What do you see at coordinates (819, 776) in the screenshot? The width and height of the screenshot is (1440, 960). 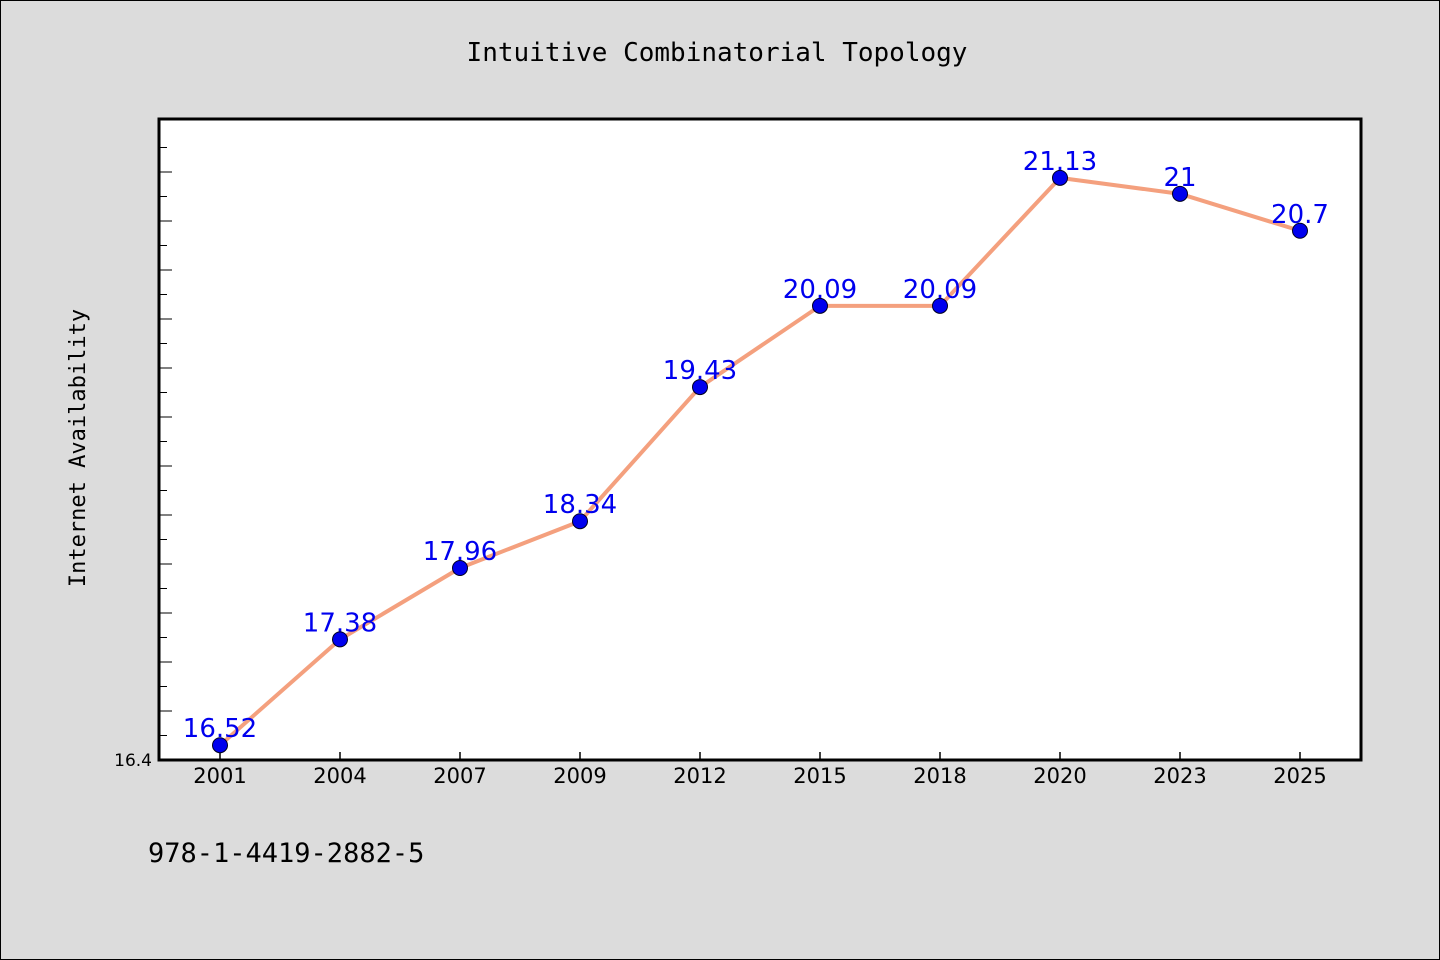 I see `x-tick-label: 2015` at bounding box center [819, 776].